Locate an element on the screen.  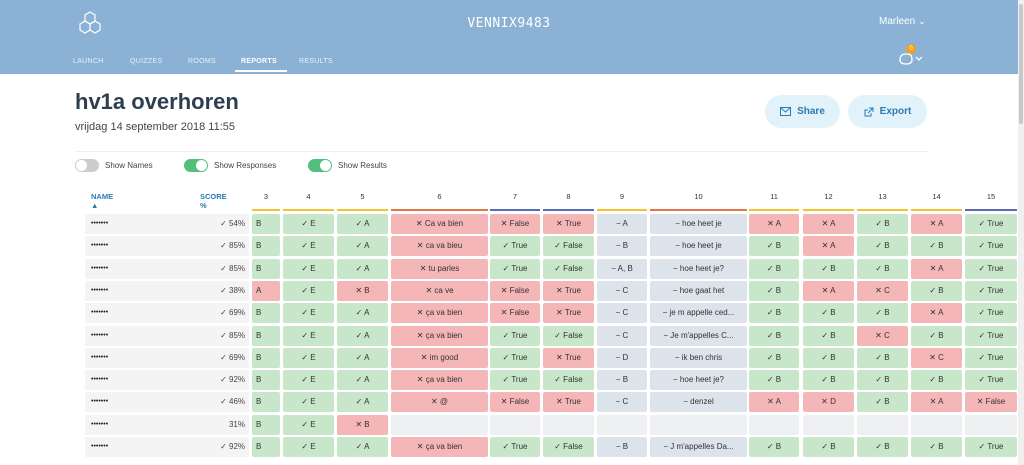
response-cell: A is located at coordinates (266, 290).